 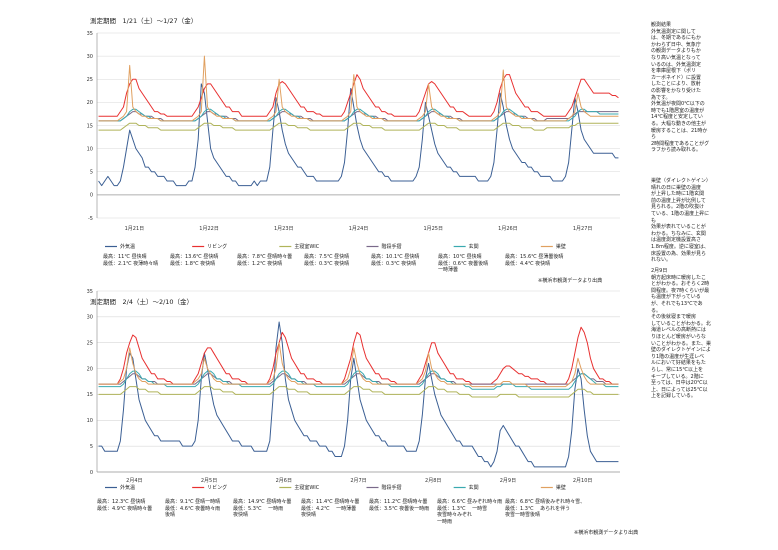 I want to click on weather-note-line: 最高：6.8℃ 昼晴後みぞれ時々雪、, so click(x=545, y=502).